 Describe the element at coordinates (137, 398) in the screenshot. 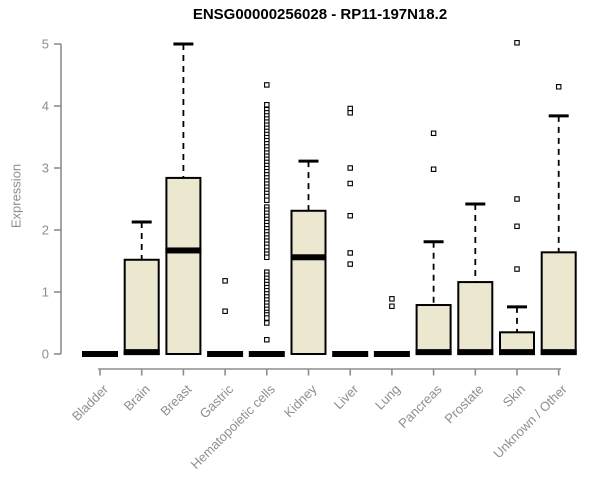

I see `x-tick-label-brain: Brain` at that location.